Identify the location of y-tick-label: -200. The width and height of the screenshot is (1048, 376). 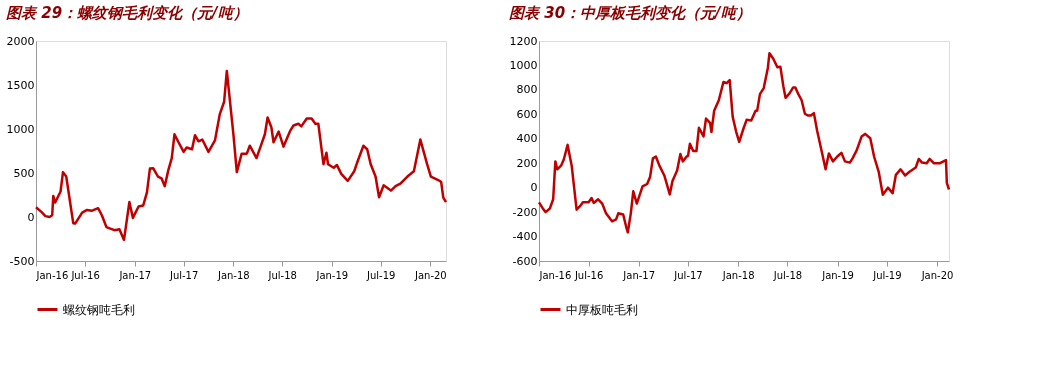
(525, 212).